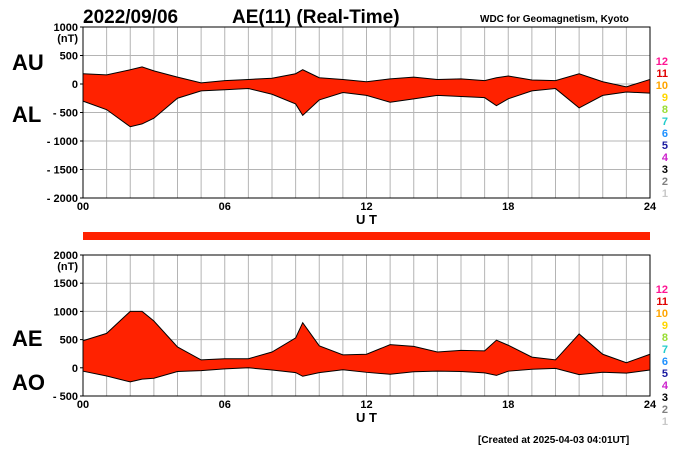 Image resolution: width=700 pixels, height=450 pixels. Describe the element at coordinates (662, 74) in the screenshot. I see `au-al-station-legend-entry: 11` at that location.